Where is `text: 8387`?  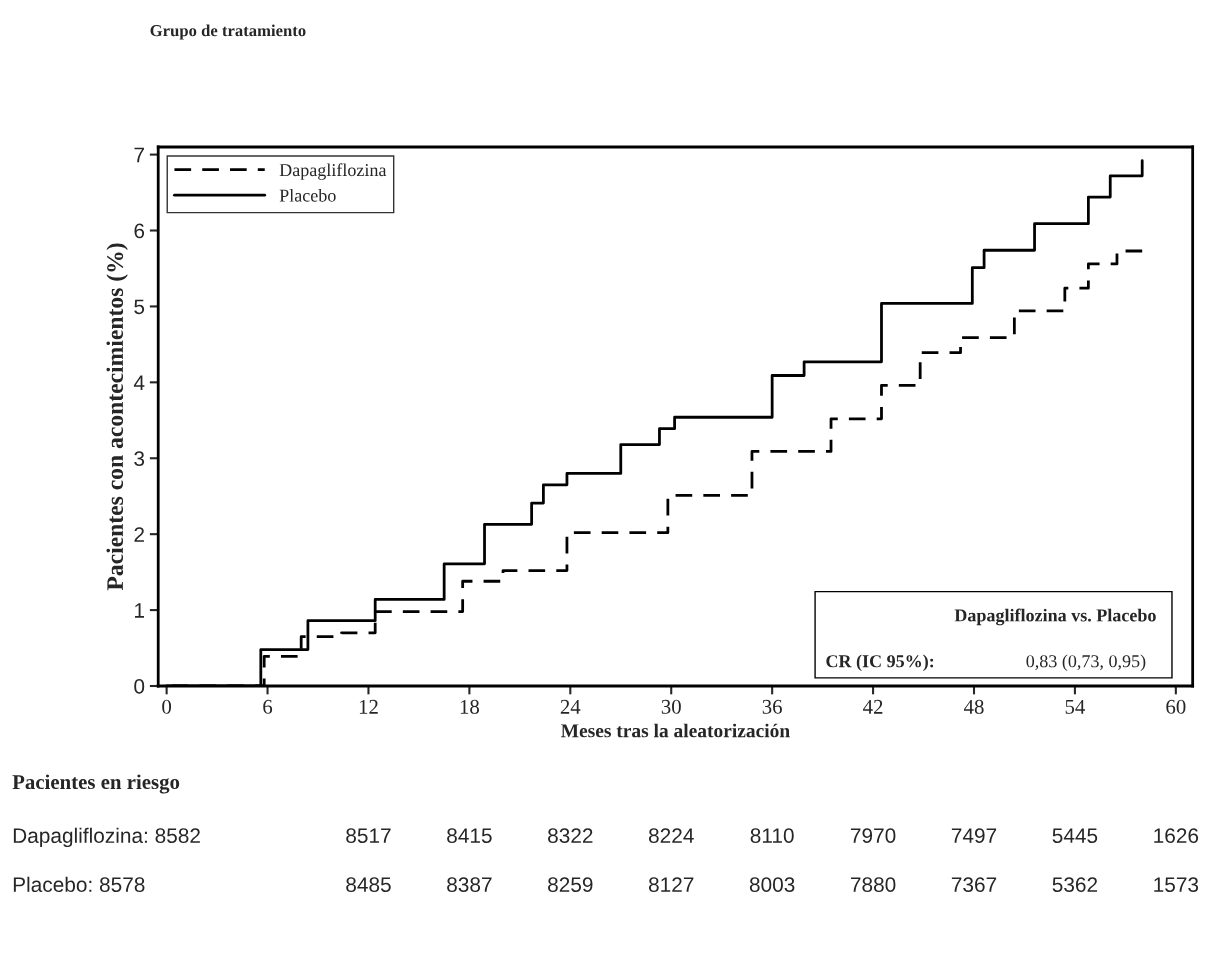
text: 8387 is located at coordinates (469, 885).